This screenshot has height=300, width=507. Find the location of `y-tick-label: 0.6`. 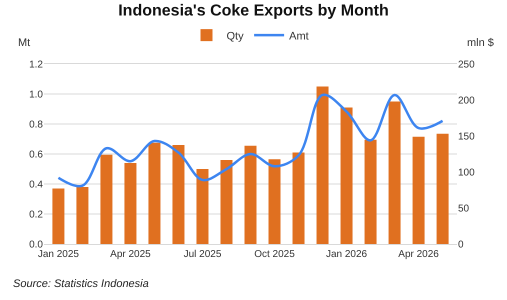

y-tick-label: 0.6 is located at coordinates (36, 155).